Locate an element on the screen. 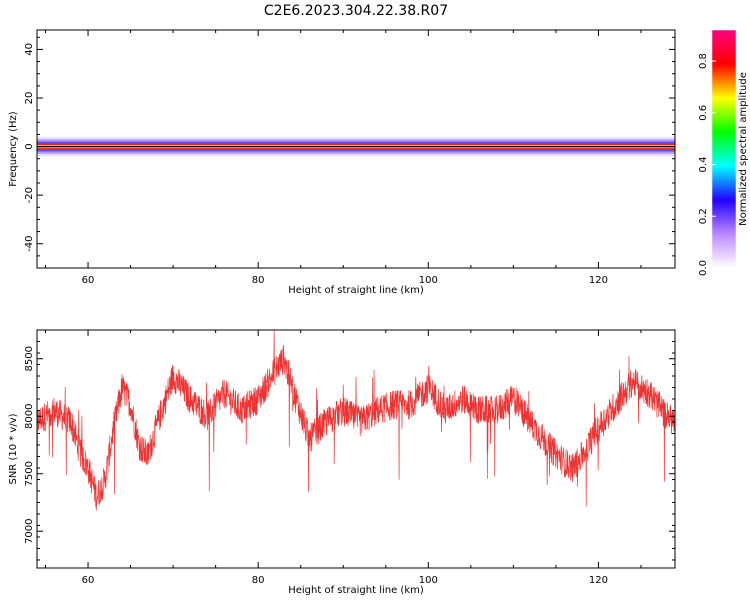  snr-ytick-label: 7500 is located at coordinates (29, 473).